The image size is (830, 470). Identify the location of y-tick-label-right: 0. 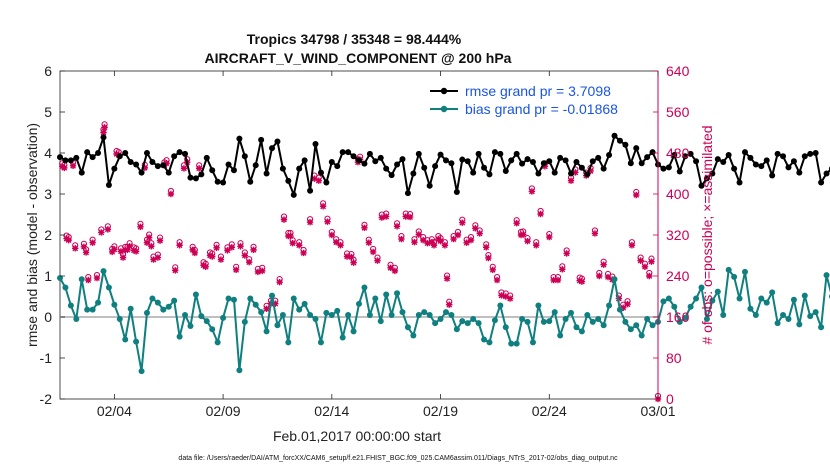
(670, 399).